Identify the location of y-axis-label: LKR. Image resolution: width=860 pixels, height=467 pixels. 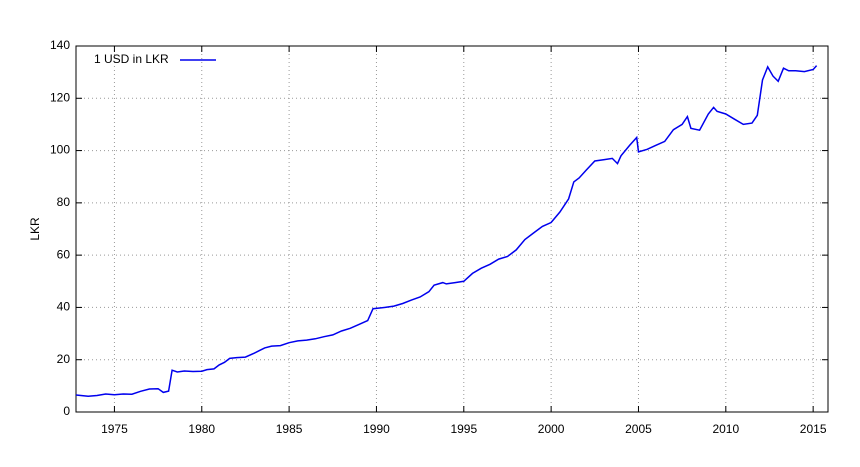
(35, 229).